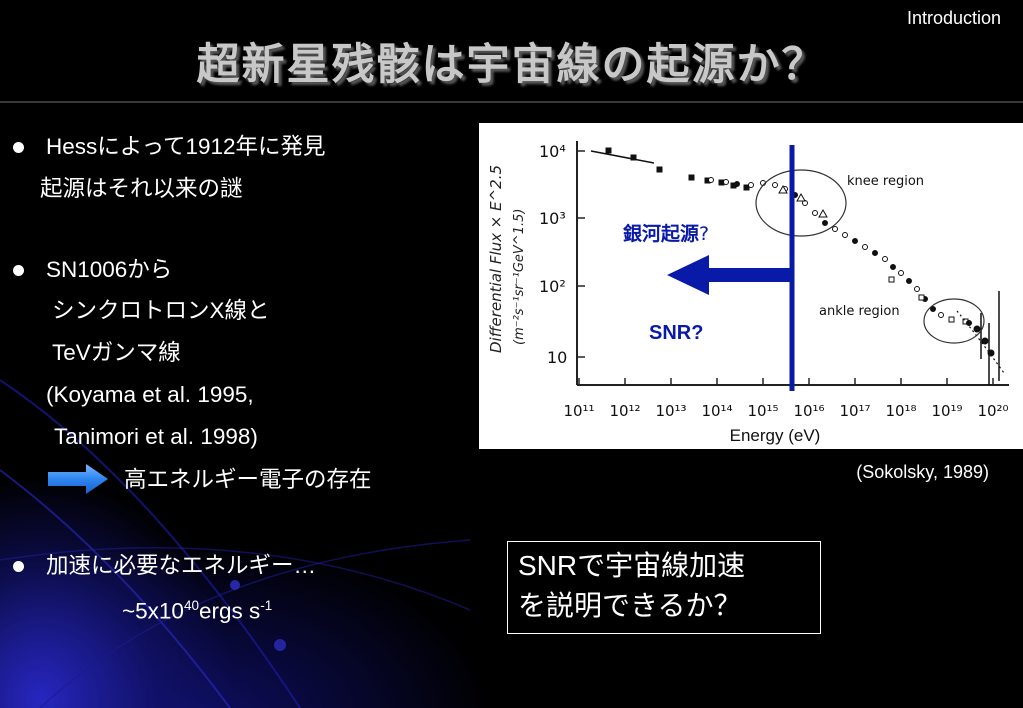 This screenshot has width=1023, height=708. Describe the element at coordinates (552, 151) in the screenshot. I see `y-tick-label: 10⁴` at that location.